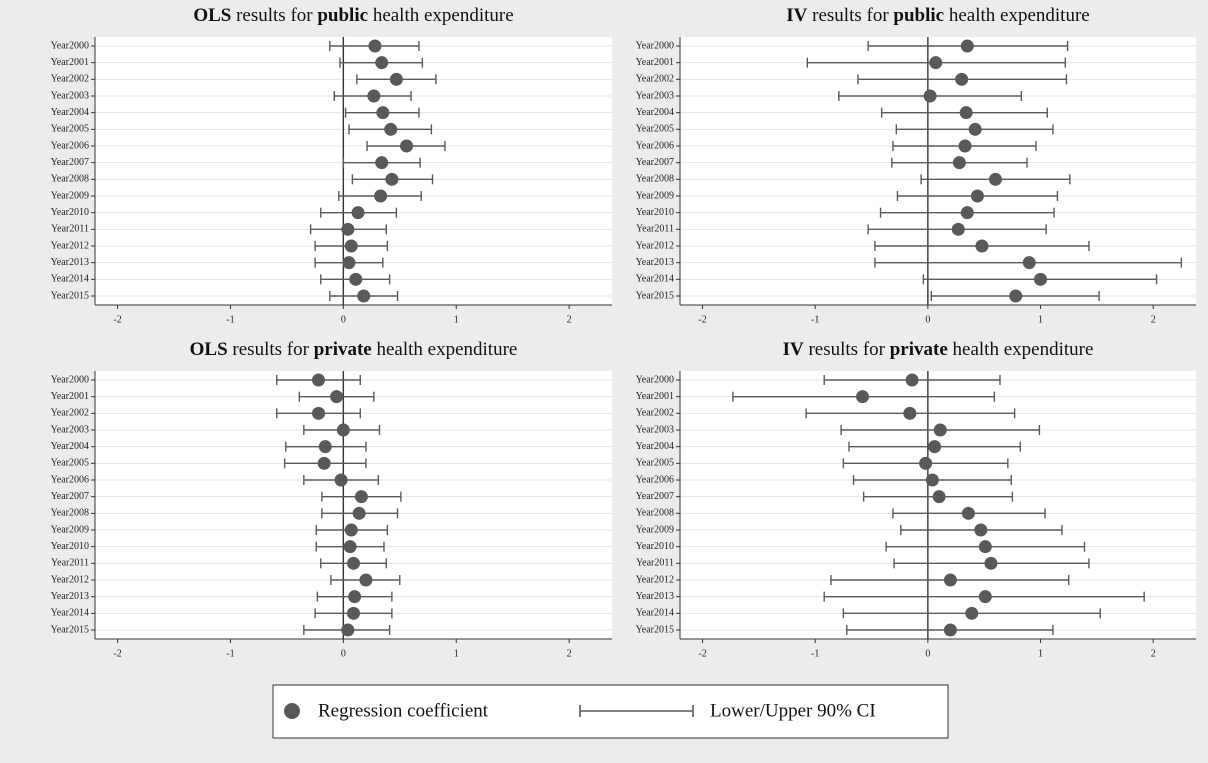 The height and width of the screenshot is (763, 1208). I want to click on legend-label: Regression coefficient, so click(403, 710).